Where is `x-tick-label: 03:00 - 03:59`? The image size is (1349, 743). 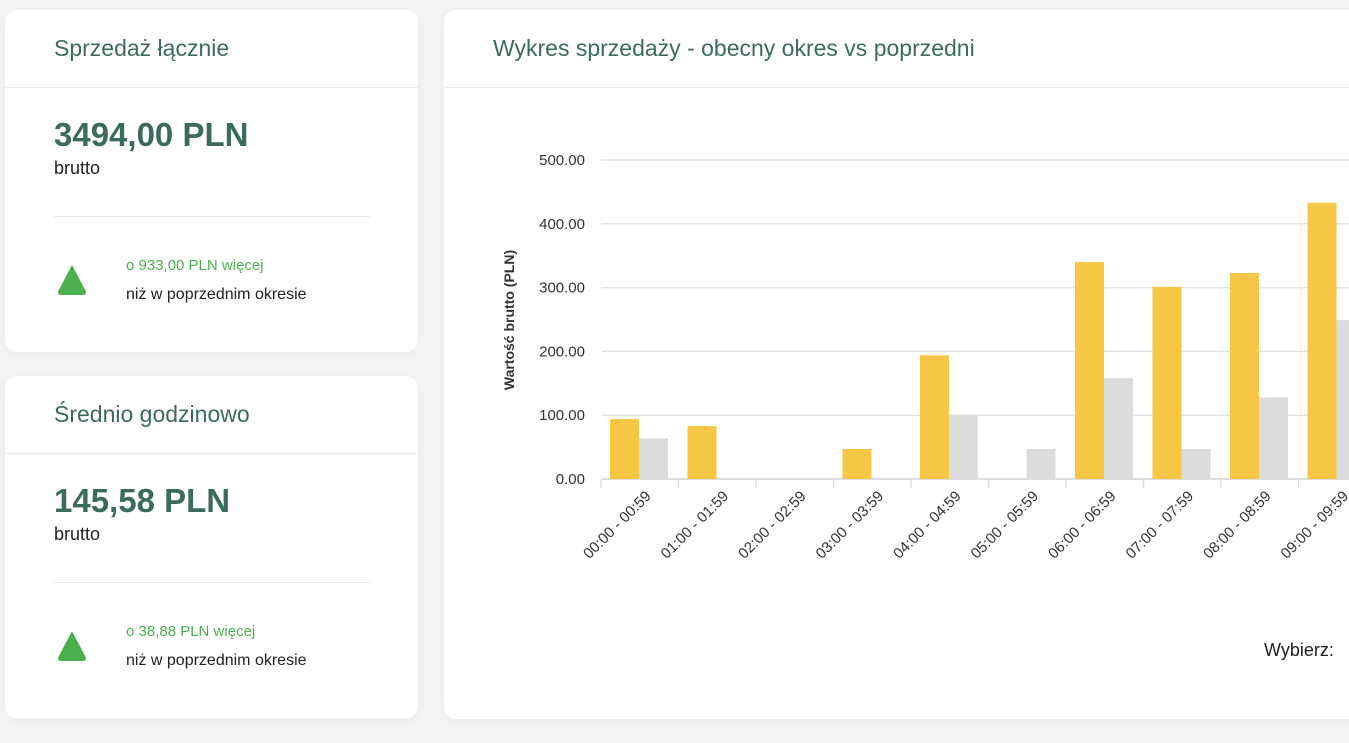 x-tick-label: 03:00 - 03:59 is located at coordinates (850, 525).